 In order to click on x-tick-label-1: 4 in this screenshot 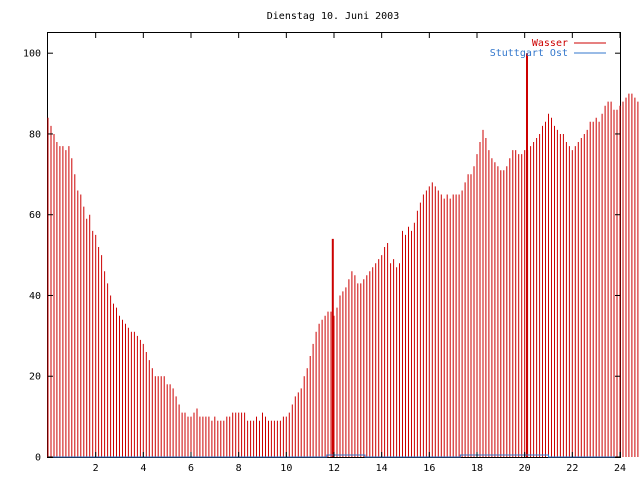, I will do `click(143, 468)`.